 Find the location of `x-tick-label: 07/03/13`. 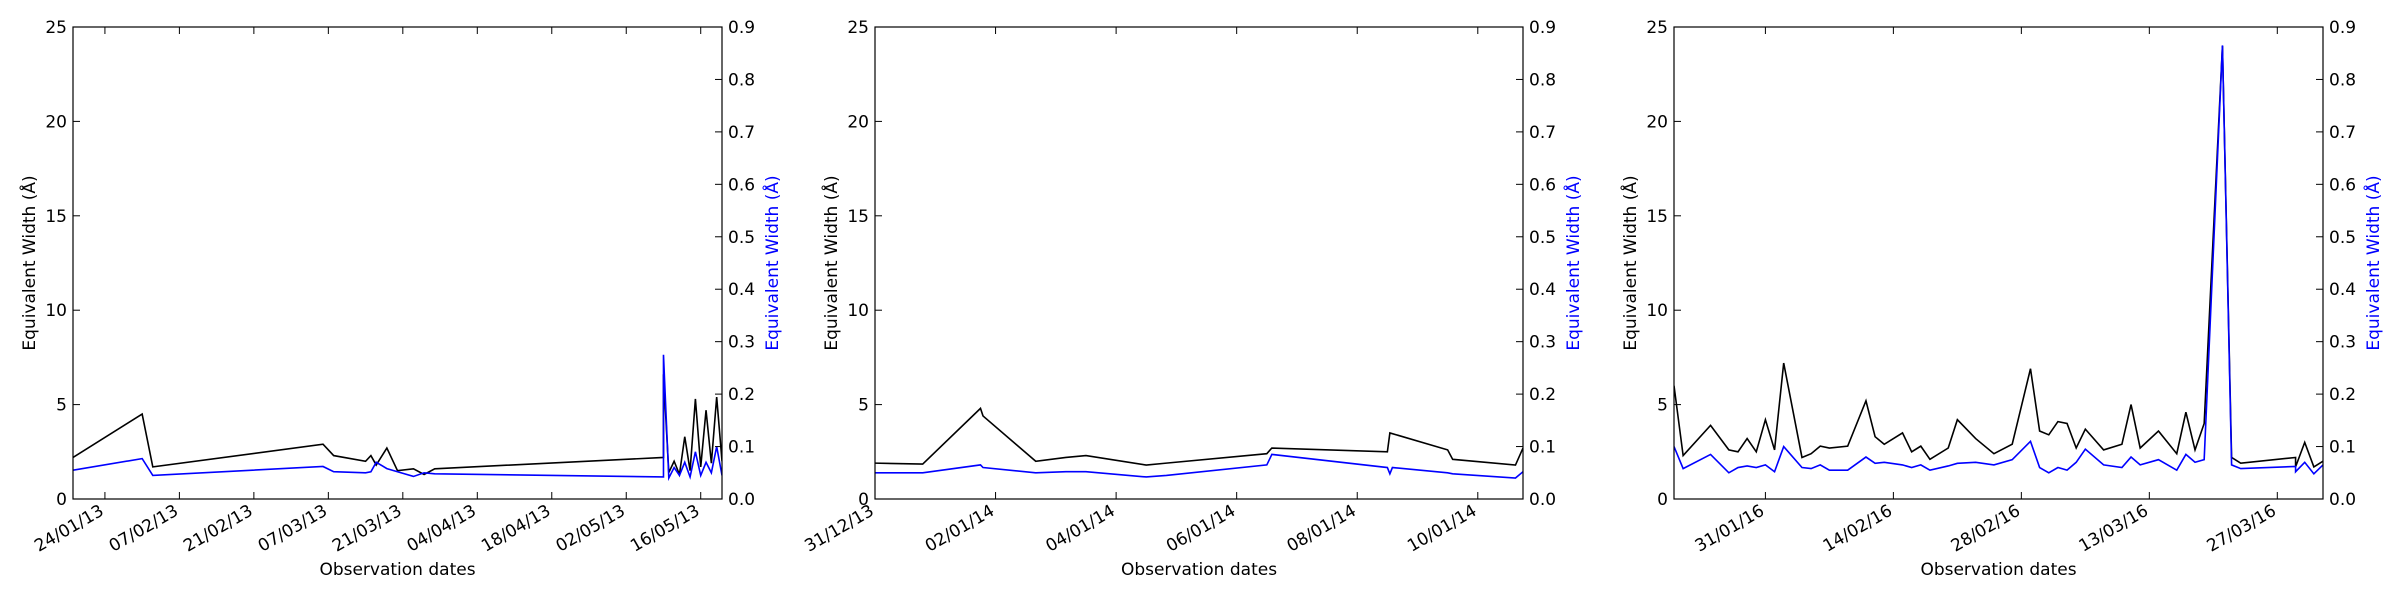

x-tick-label: 07/03/13 is located at coordinates (293, 529).